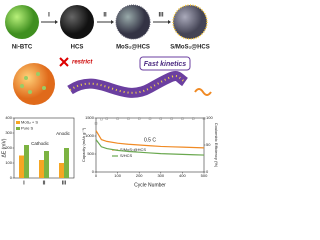 This screenshot has height=240, width=320. Describe the element at coordinates (64, 183) in the screenshot. I see `x-tick-label: III` at that location.